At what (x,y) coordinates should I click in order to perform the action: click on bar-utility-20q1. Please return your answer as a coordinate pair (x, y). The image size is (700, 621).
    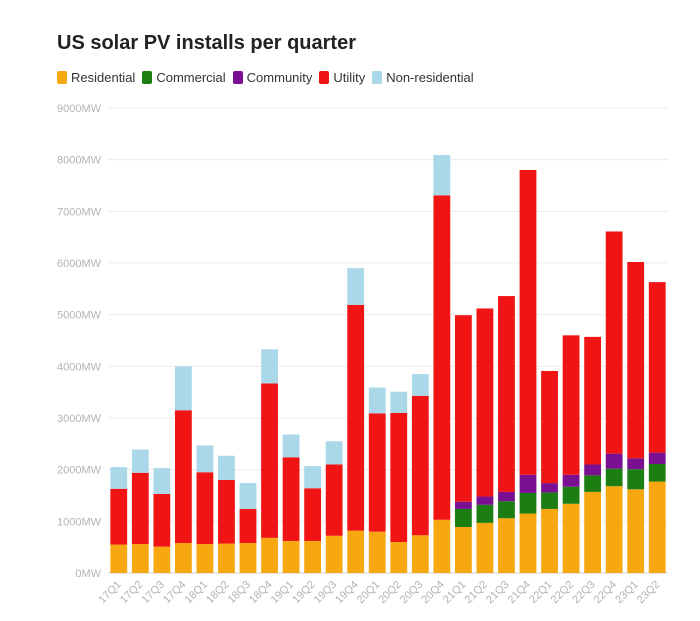
    Looking at the image, I should click on (377, 472).